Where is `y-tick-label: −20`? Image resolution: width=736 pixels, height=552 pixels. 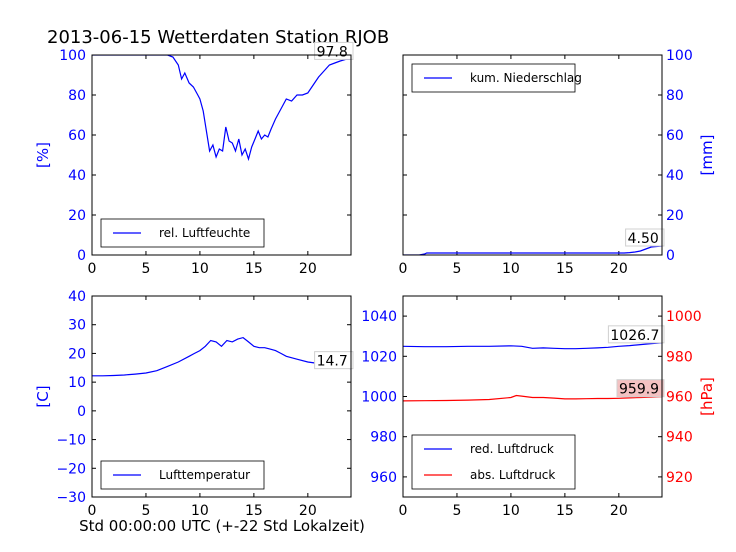 y-tick-label: −20 is located at coordinates (71, 469).